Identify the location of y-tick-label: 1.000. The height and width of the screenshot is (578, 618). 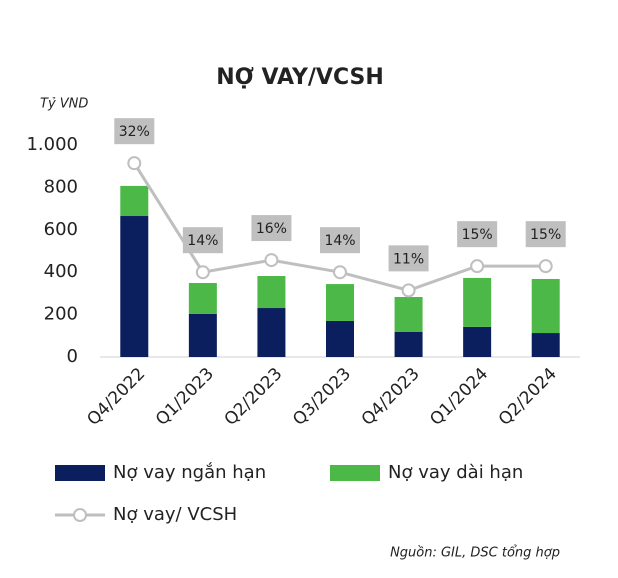
(52, 144).